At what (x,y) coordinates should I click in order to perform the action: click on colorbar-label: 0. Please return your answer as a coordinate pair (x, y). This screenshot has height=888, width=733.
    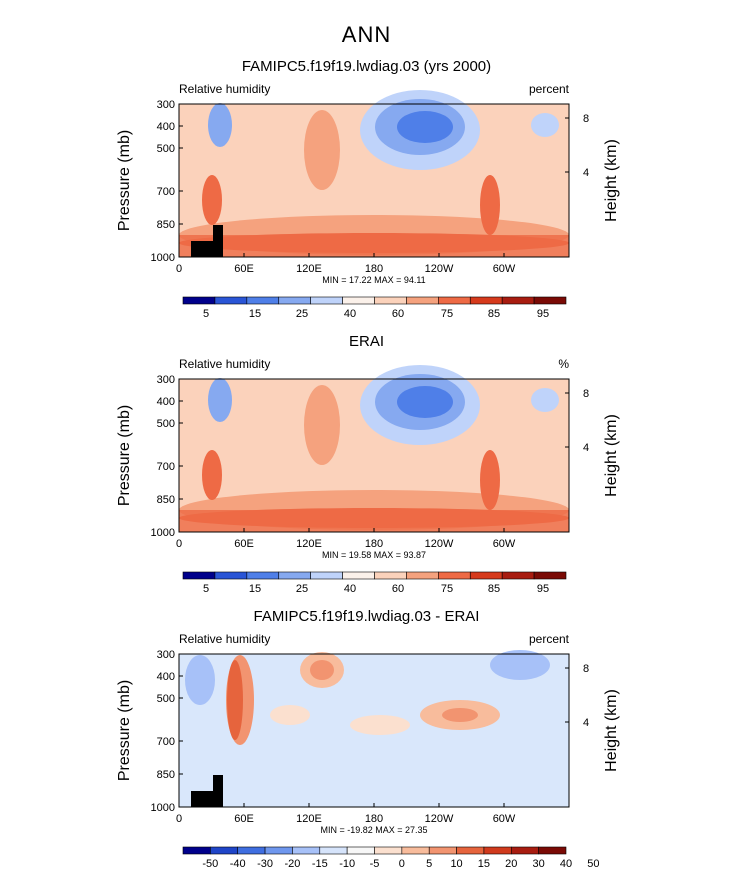
    Looking at the image, I should click on (402, 864).